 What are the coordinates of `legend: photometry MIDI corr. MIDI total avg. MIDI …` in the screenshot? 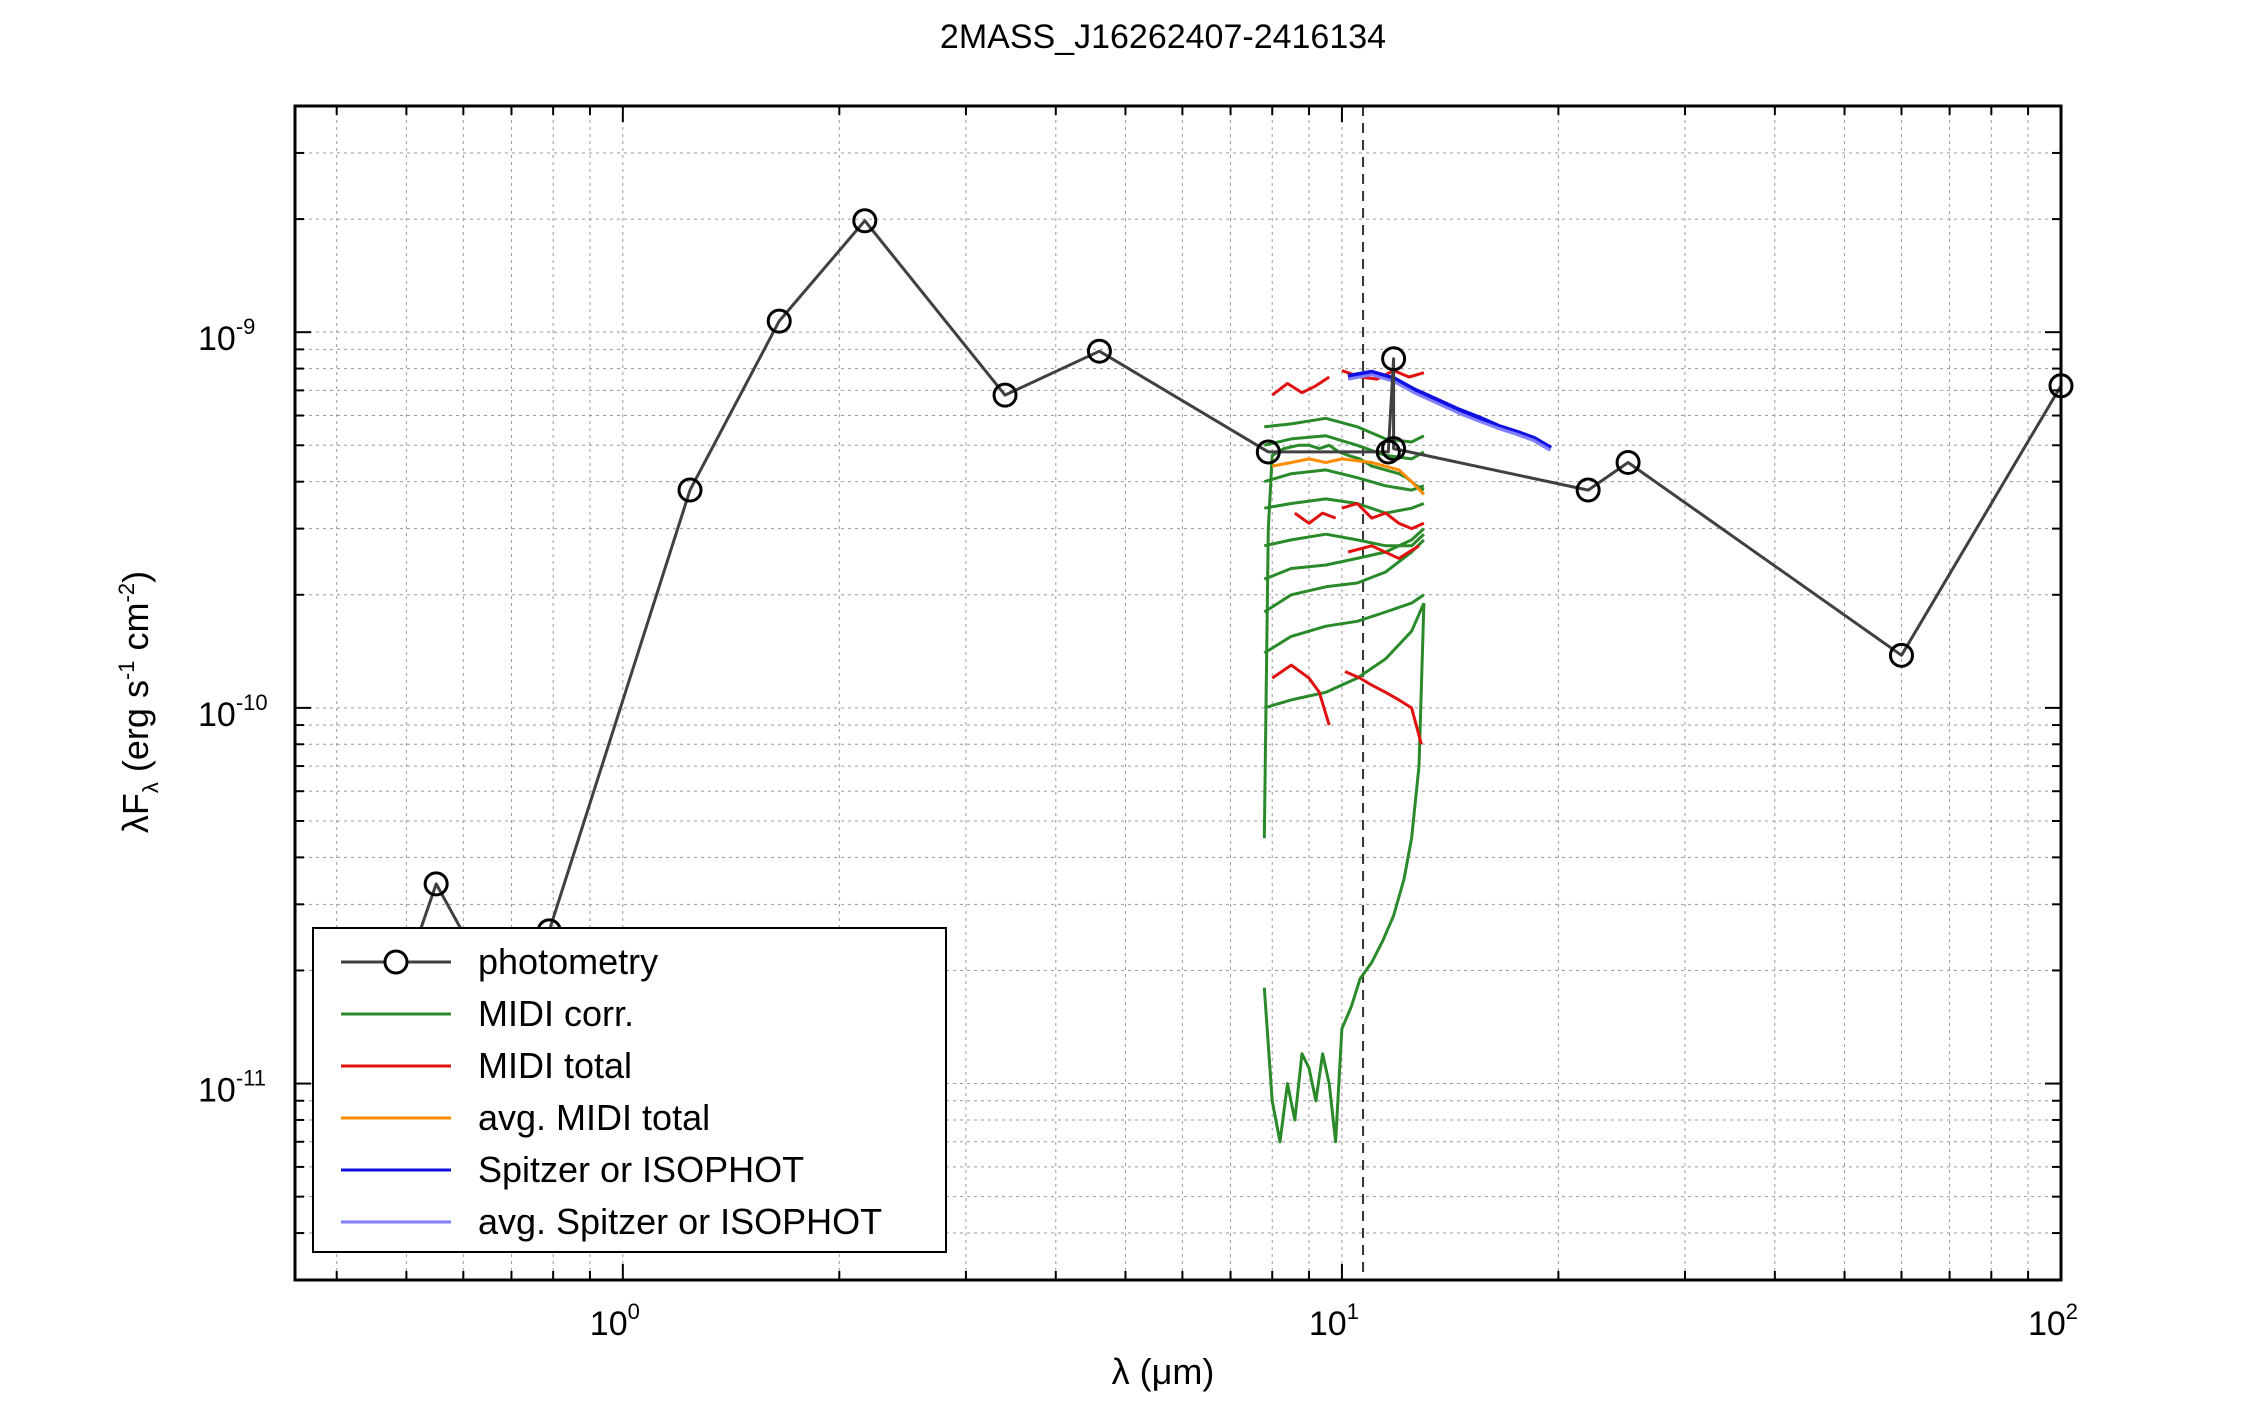 It's located at (629, 1090).